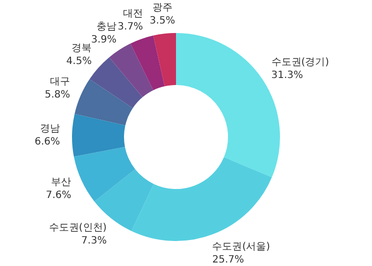 This screenshot has height=266, width=372. What do you see at coordinates (47, 142) in the screenshot?
I see `data-label: 6.6%` at bounding box center [47, 142].